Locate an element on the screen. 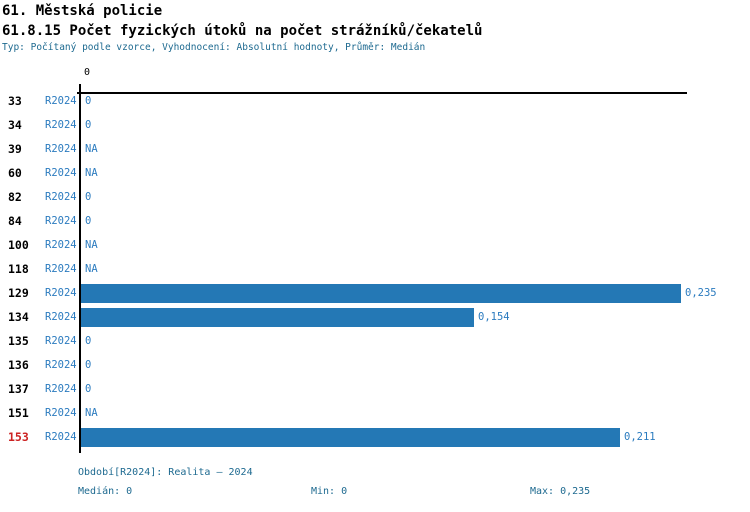  chart-row: 136 R2024 0 is located at coordinates (375, 365).